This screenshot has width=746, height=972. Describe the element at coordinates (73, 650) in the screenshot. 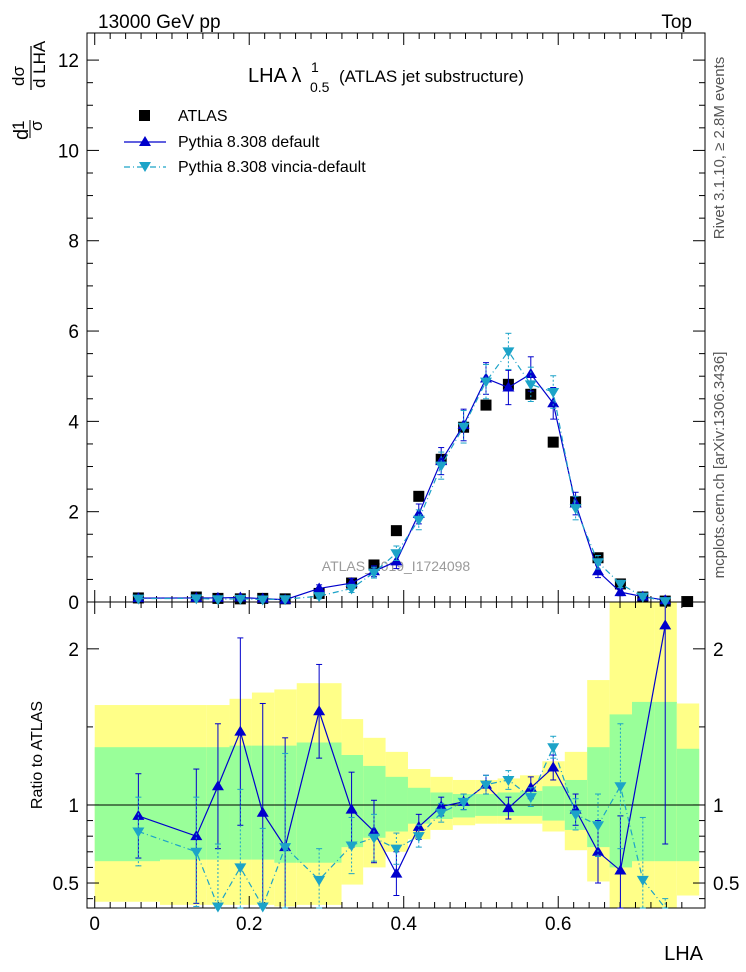

I see `ratio-y-tick-label: 2` at that location.